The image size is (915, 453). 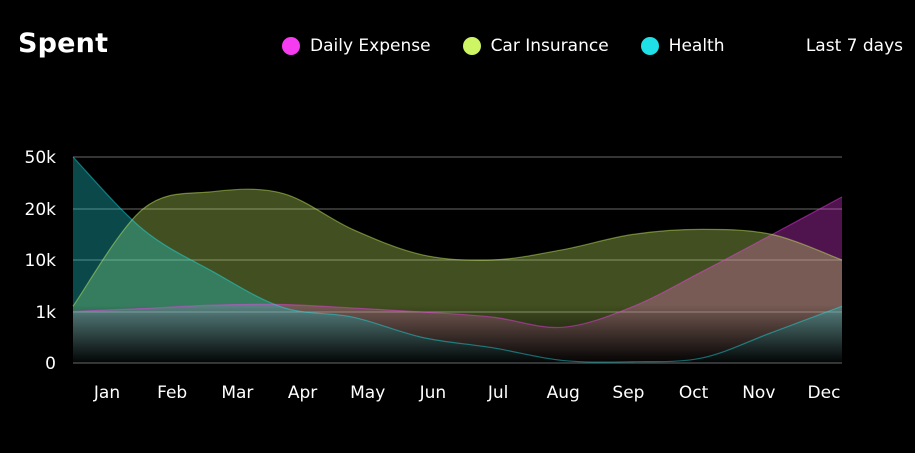 What do you see at coordinates (50, 364) in the screenshot?
I see `y-tick-label: 0` at bounding box center [50, 364].